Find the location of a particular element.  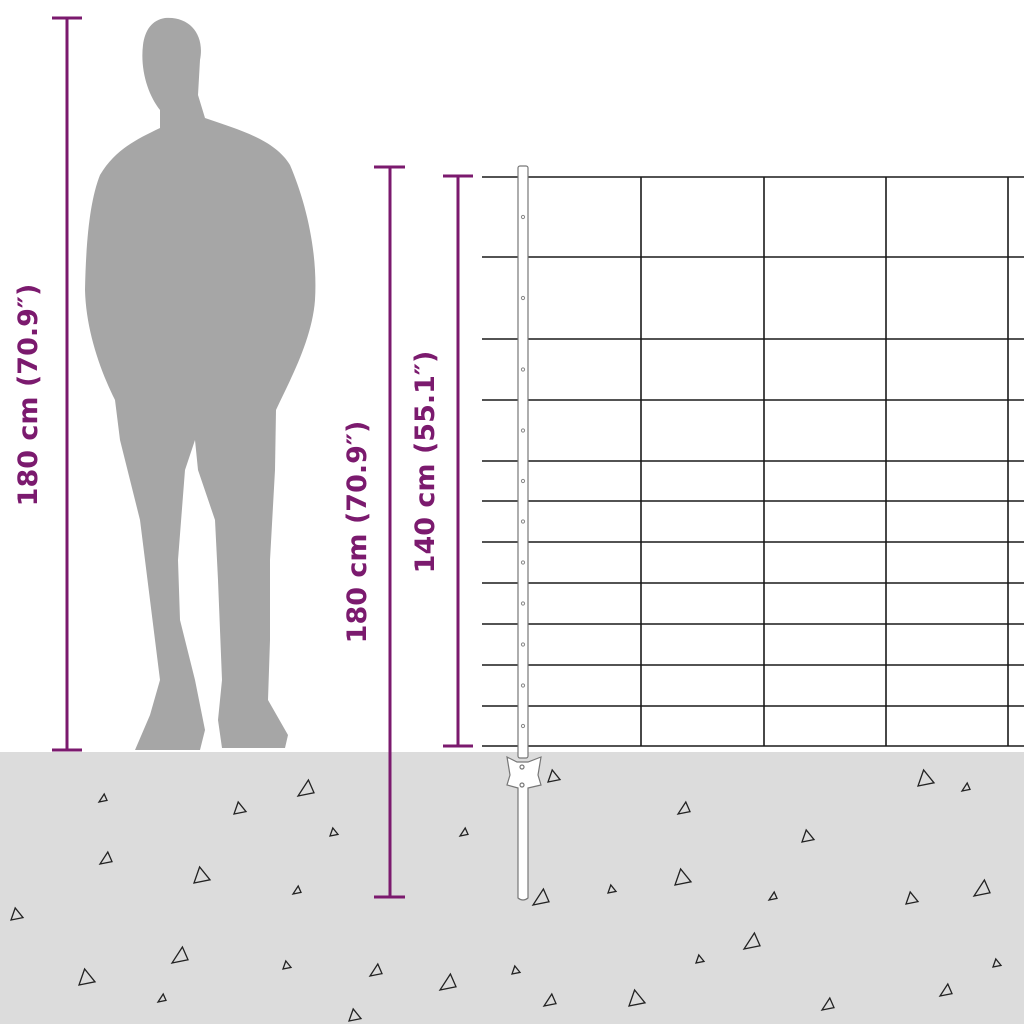

fence-post is located at coordinates (524, 533).